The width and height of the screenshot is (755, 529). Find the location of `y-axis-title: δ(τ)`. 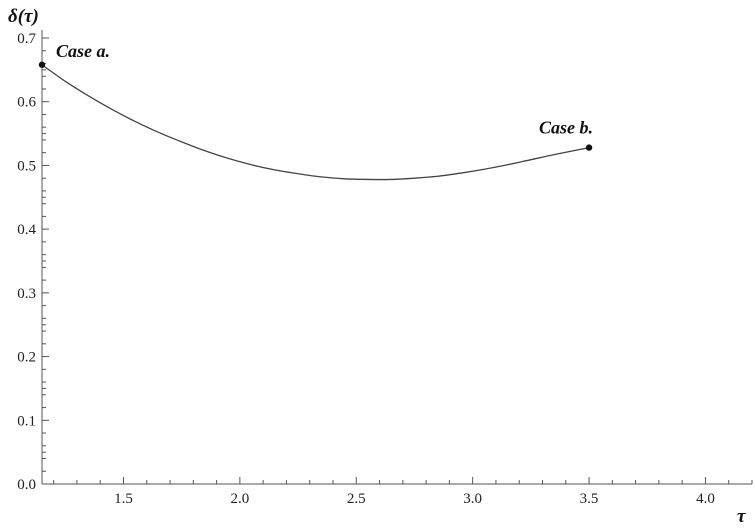

y-axis-title: δ(τ) is located at coordinates (23, 16).